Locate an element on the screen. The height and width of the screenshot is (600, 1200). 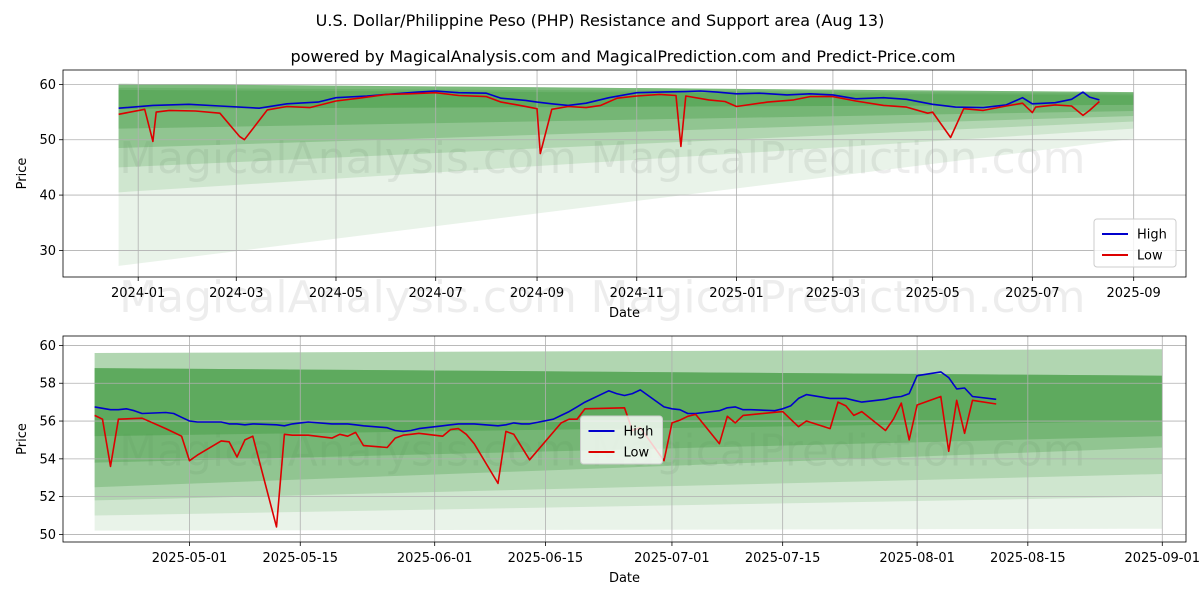
x-tick-label: 2025-07-01 is located at coordinates (672, 558).